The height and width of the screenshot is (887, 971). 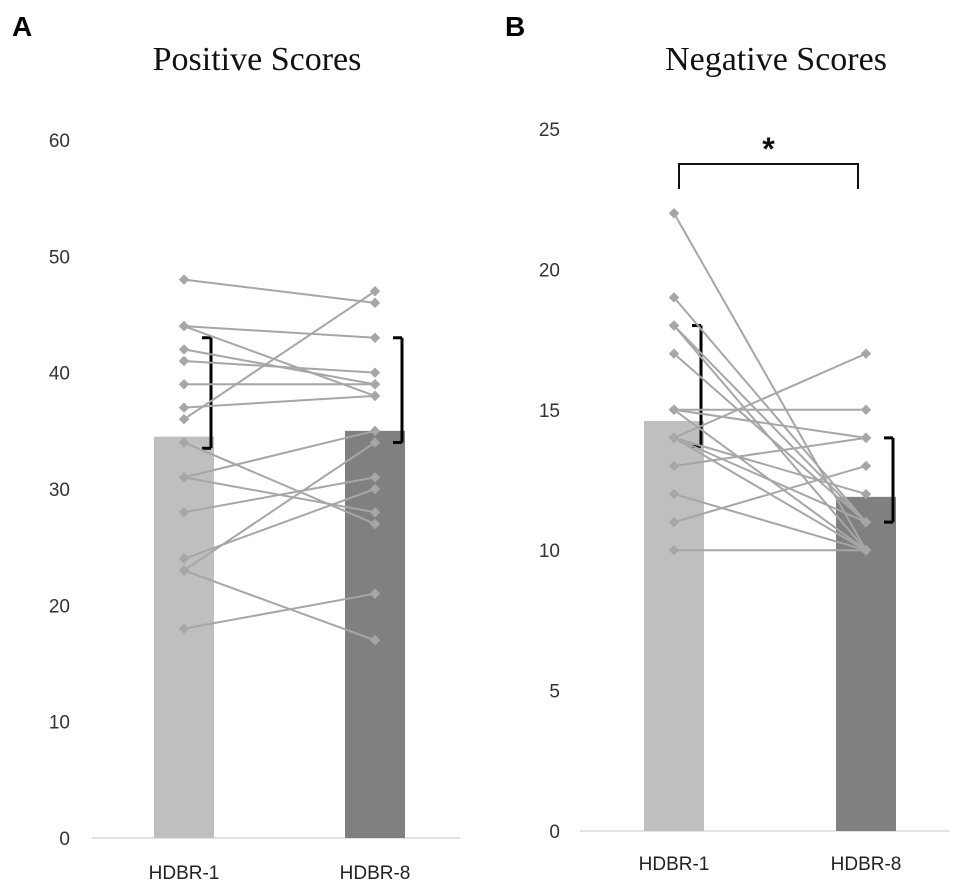 What do you see at coordinates (59, 374) in the screenshot?
I see `y-tick-label: 40` at bounding box center [59, 374].